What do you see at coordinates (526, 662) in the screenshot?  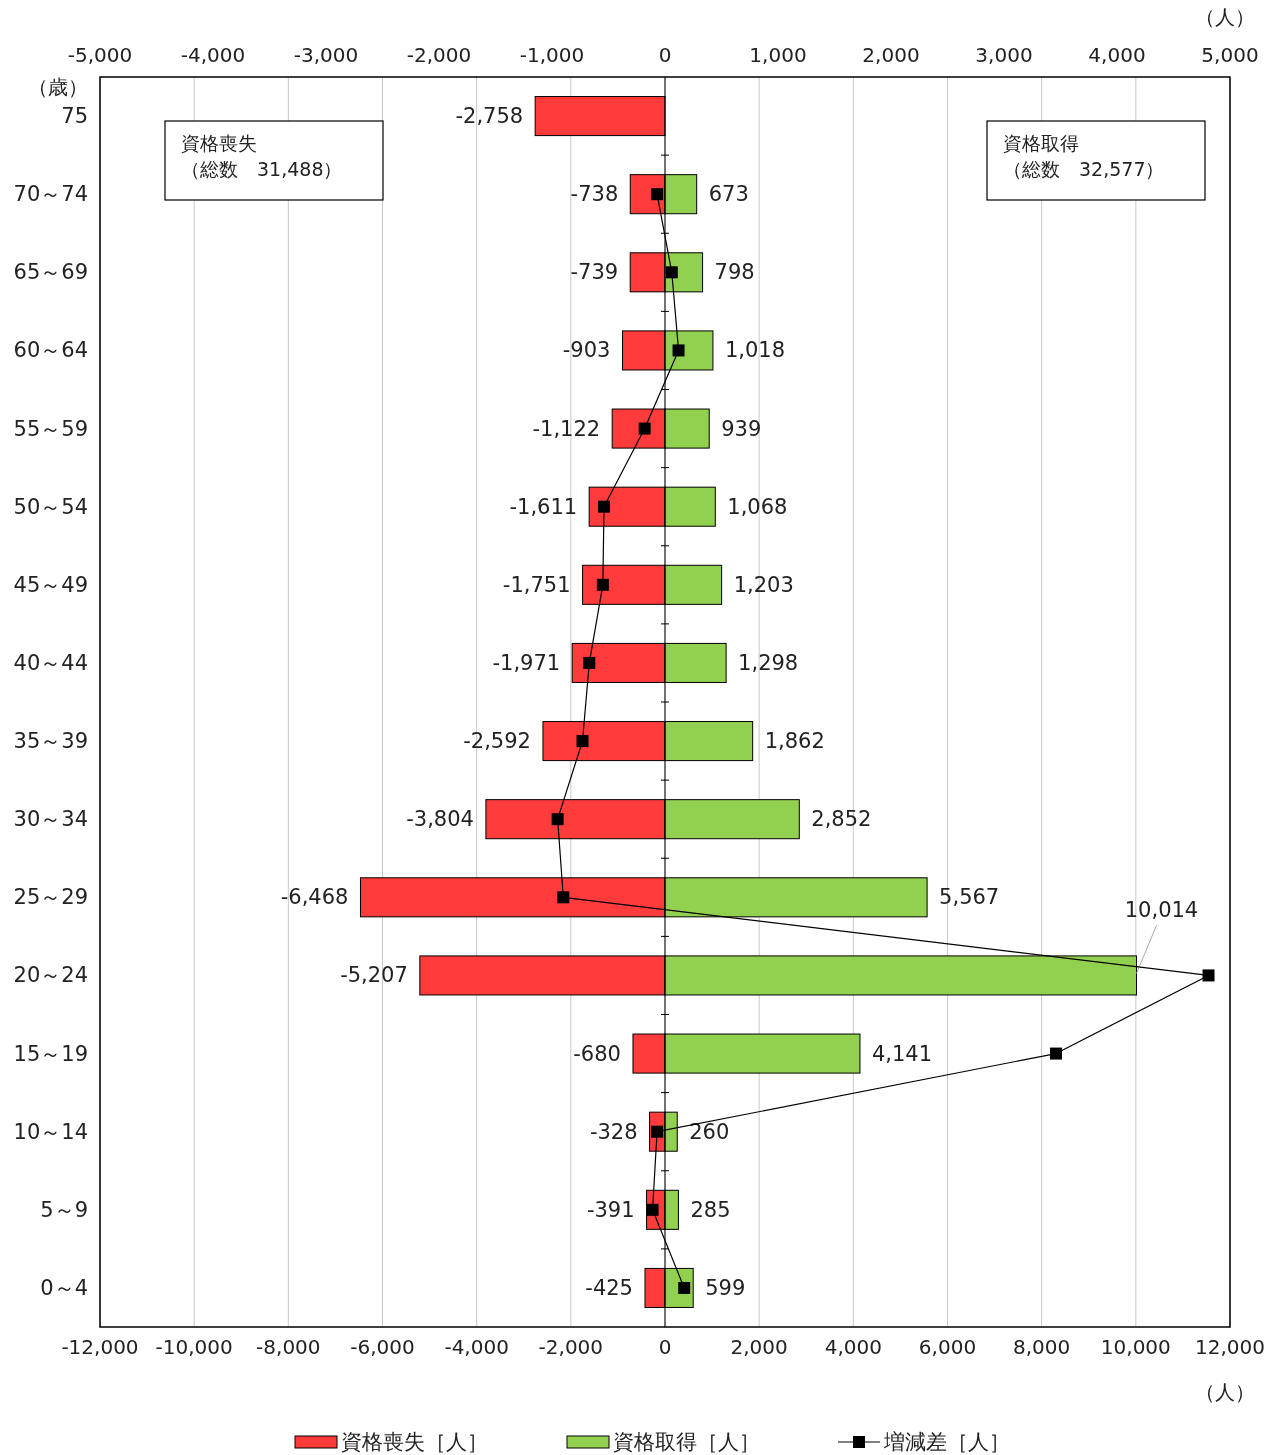 I see `data-label: -1,971` at bounding box center [526, 662].